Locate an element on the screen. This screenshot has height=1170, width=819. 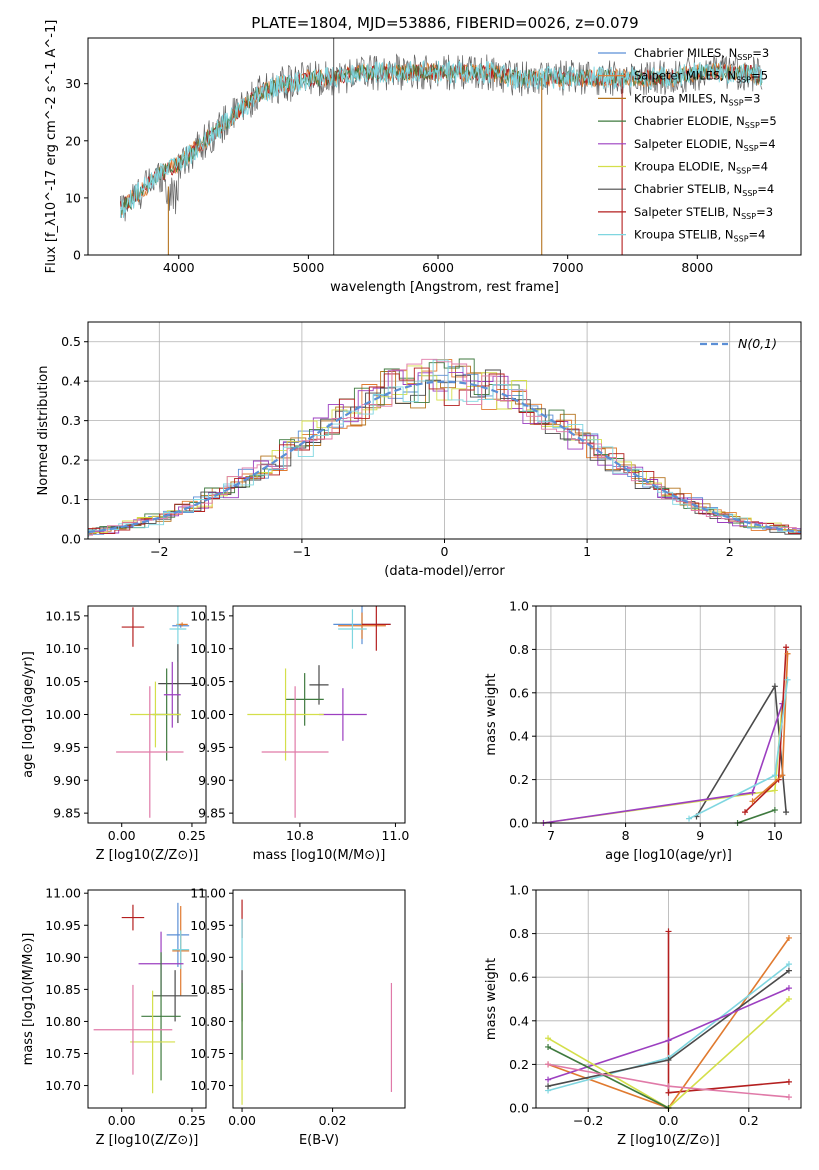
x-tick-label: −2 is located at coordinates (159, 551).